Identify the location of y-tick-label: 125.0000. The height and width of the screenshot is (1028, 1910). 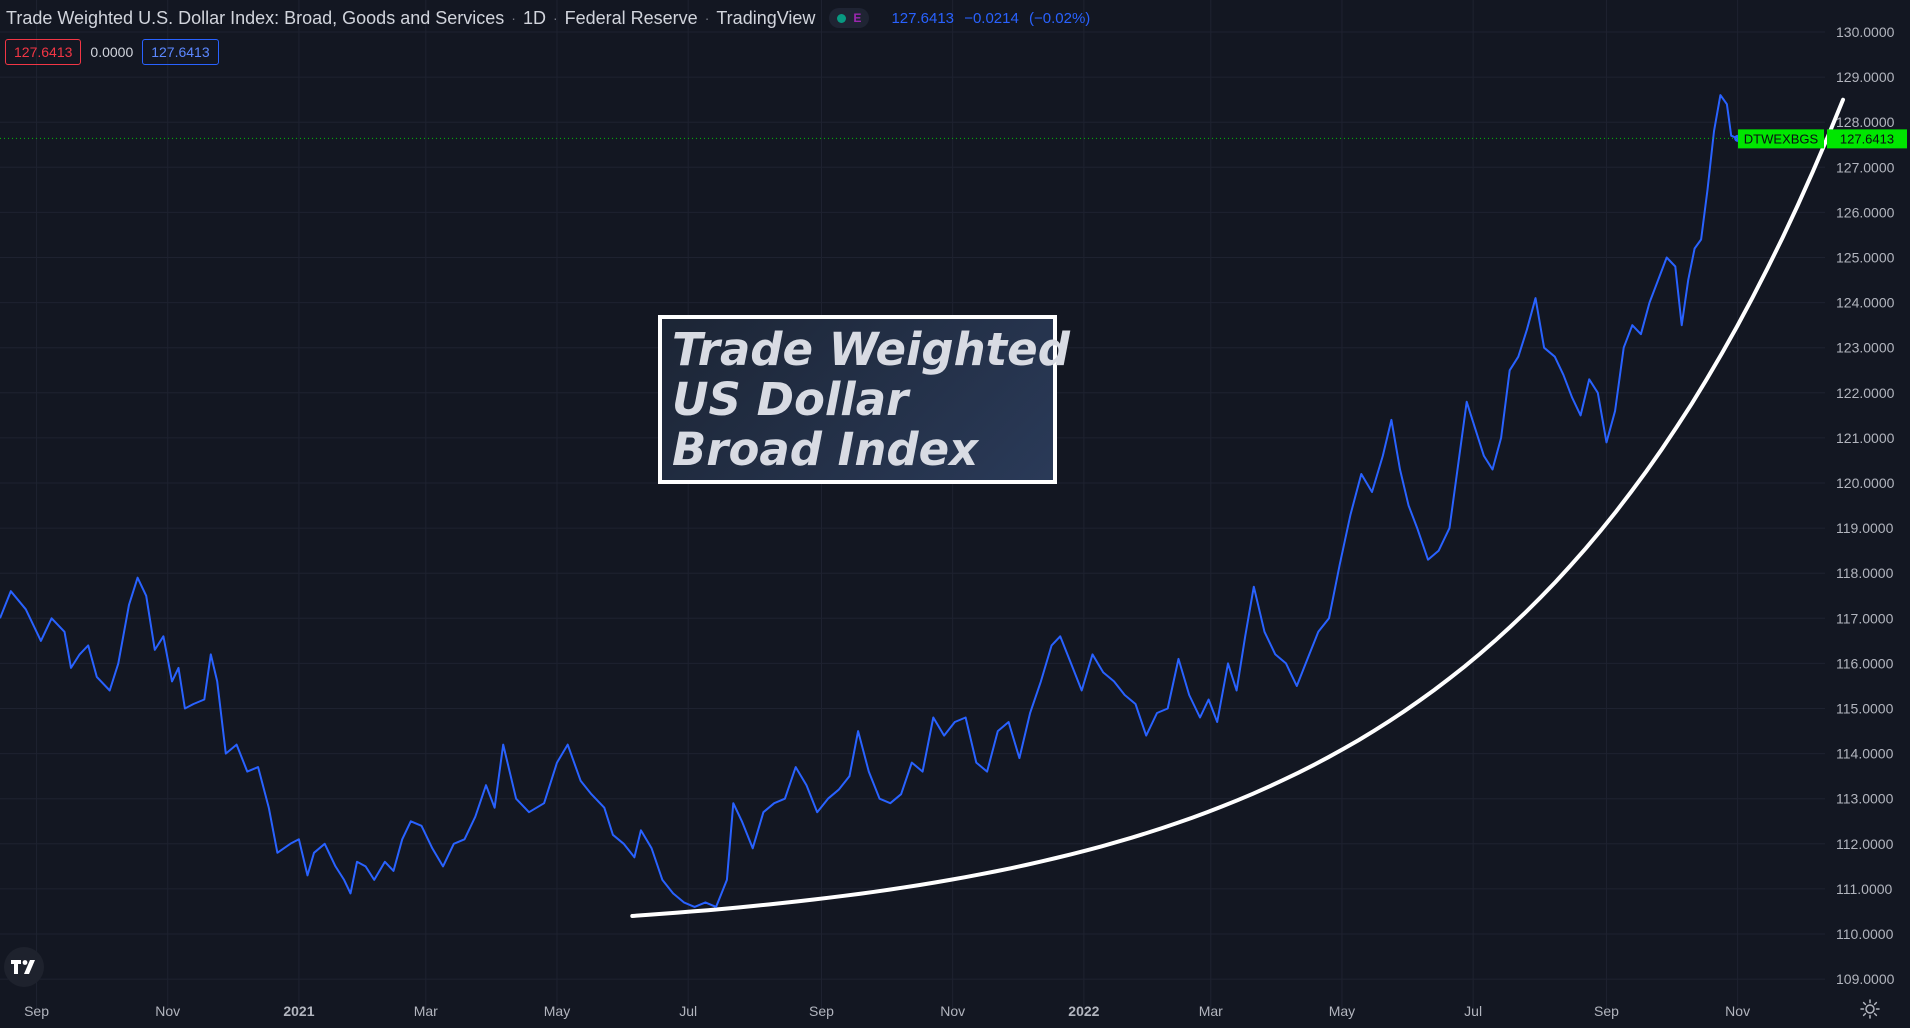
(1865, 258).